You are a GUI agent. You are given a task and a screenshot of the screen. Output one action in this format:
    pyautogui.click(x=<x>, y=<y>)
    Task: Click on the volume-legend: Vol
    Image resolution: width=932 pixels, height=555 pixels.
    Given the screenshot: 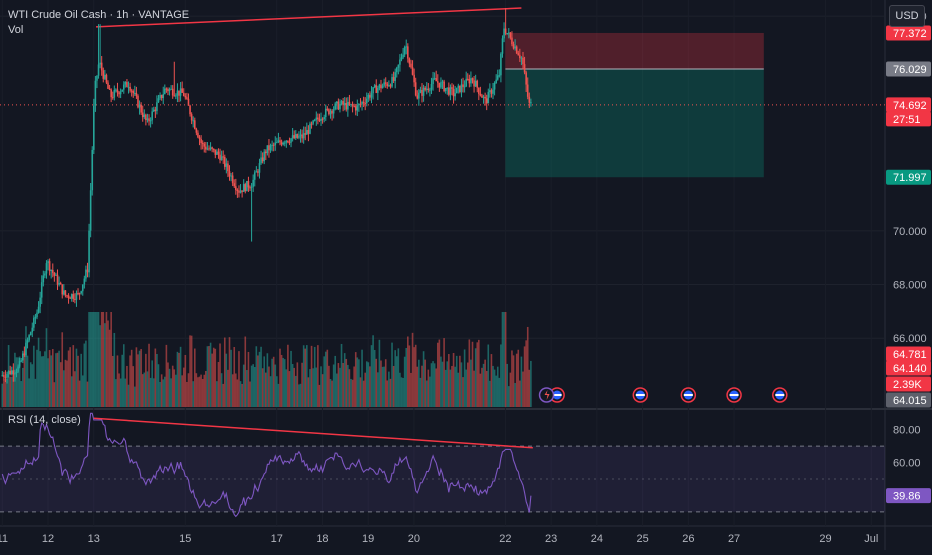 What is the action you would take?
    pyautogui.click(x=16, y=30)
    